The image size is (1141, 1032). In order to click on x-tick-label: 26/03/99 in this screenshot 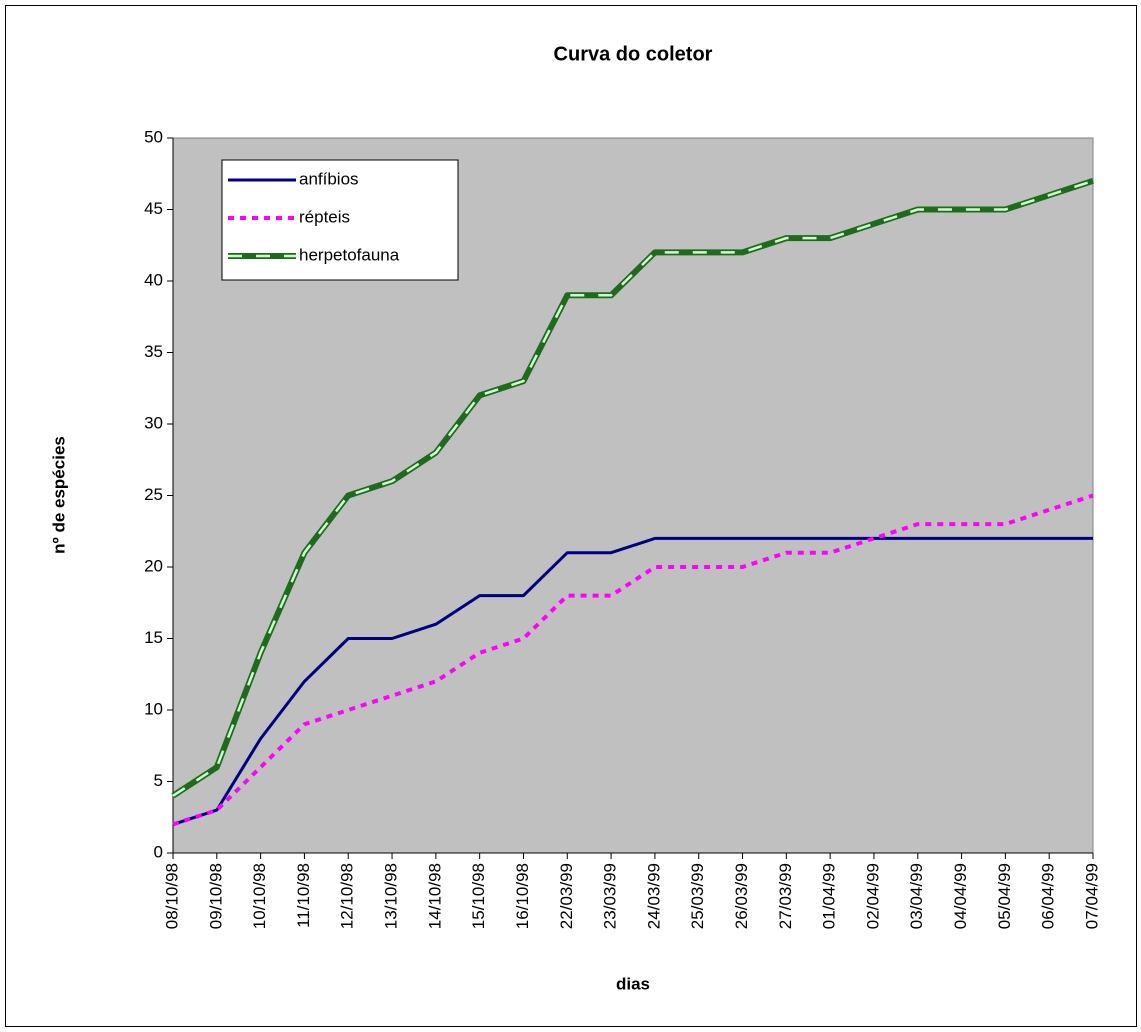, I will do `click(741, 896)`.